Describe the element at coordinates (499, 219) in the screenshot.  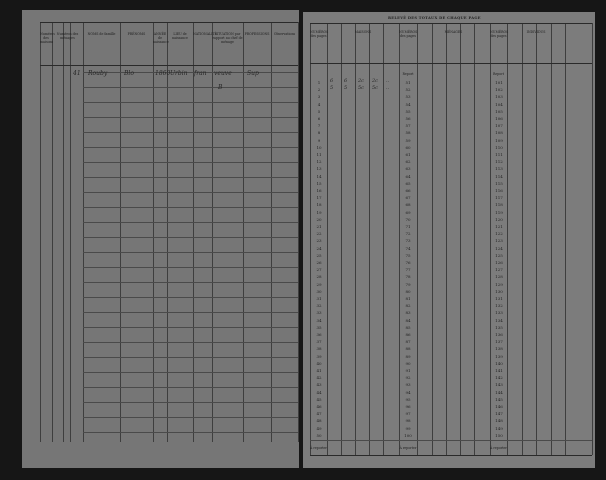
I see `page-number: 120` at that location.